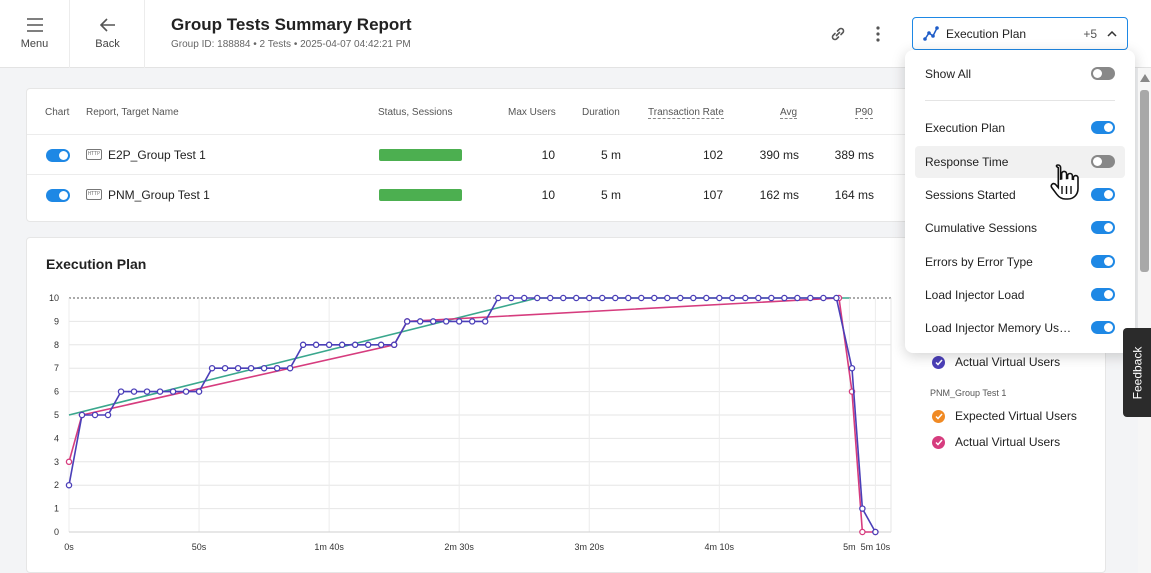 Image resolution: width=1151 pixels, height=573 pixels. Describe the element at coordinates (1103, 227) in the screenshot. I see `cumulative-sessions-toggle` at that location.